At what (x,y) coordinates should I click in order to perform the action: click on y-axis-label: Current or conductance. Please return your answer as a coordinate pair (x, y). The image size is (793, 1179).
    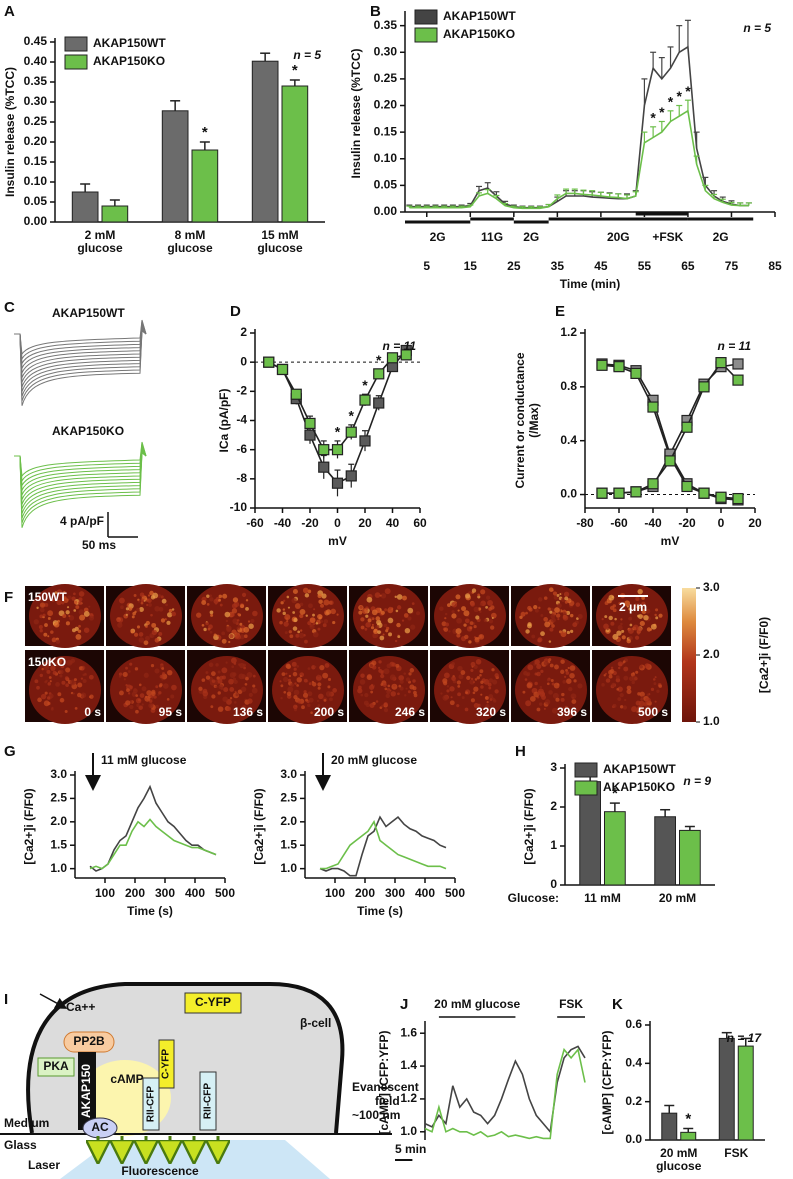
    Looking at the image, I should click on (520, 420).